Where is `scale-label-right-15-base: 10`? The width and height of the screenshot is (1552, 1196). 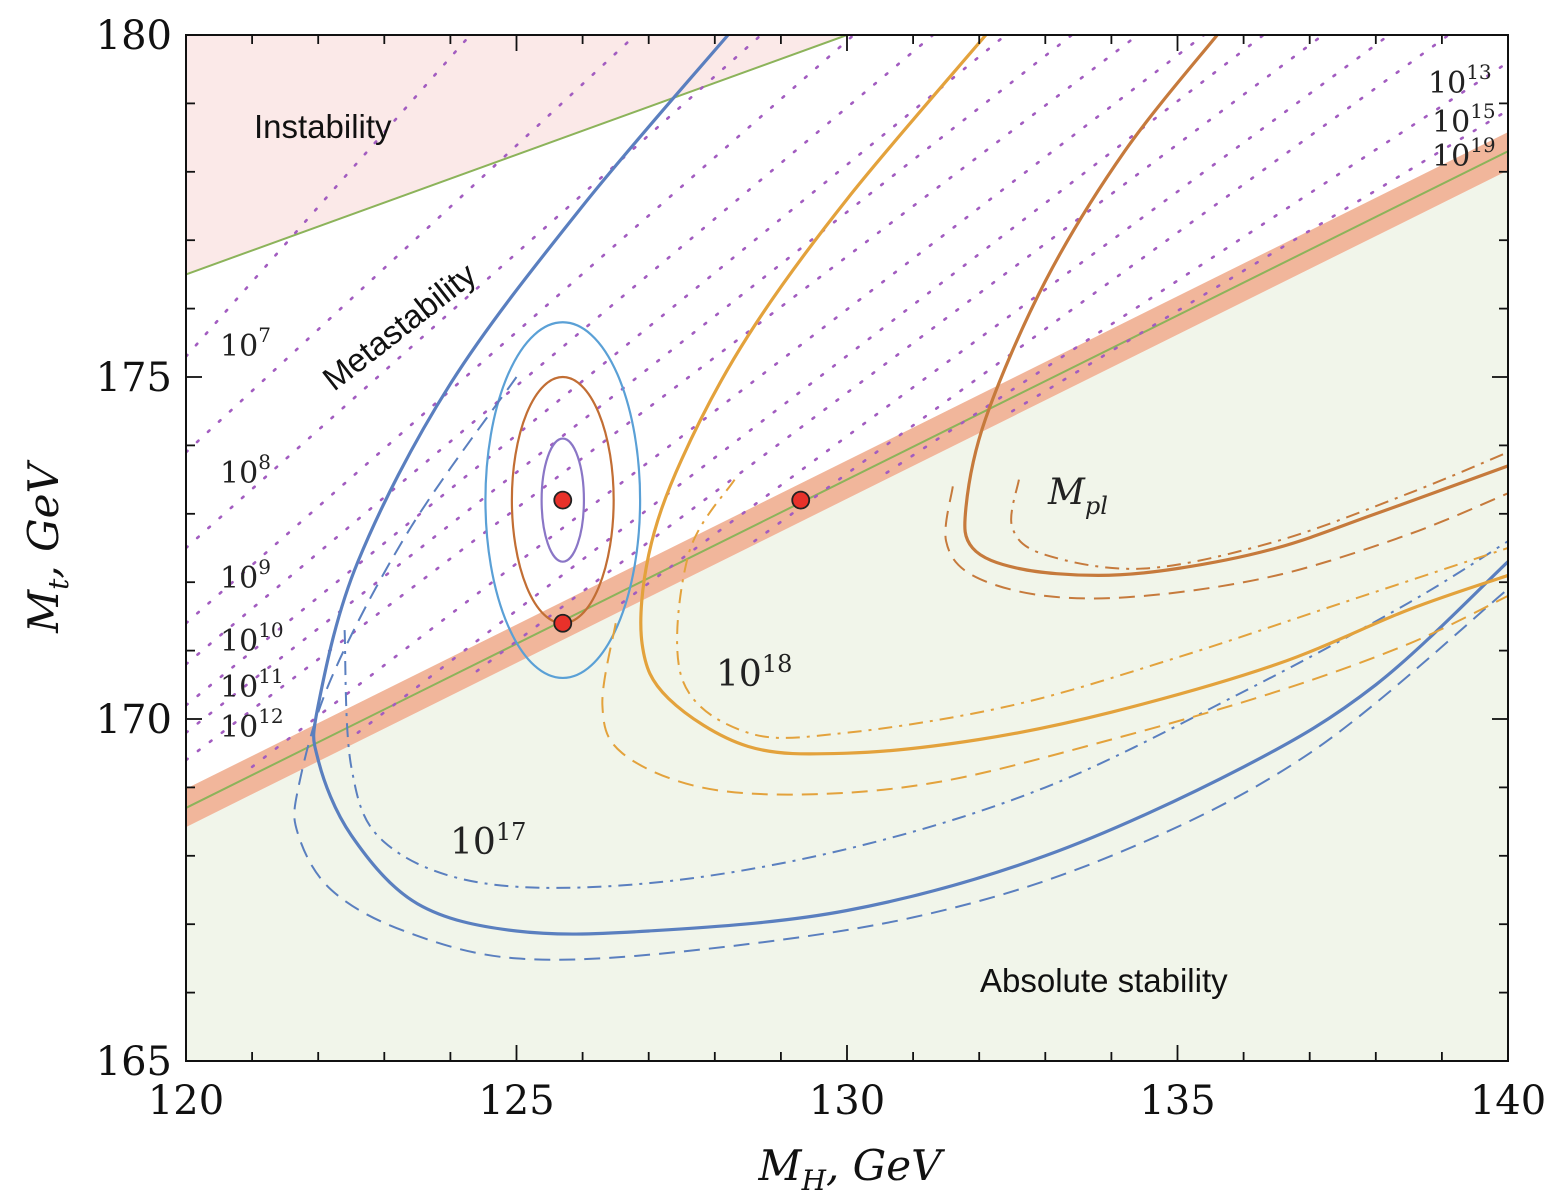
scale-label-right-15-base: 10 is located at coordinates (1451, 122).